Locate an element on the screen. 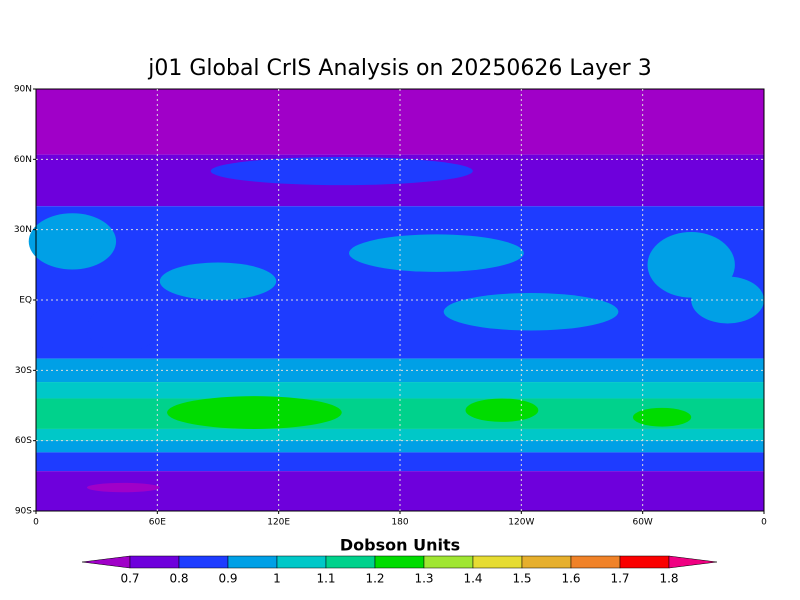  colorbar-tick-label: 0.7 is located at coordinates (129, 579).